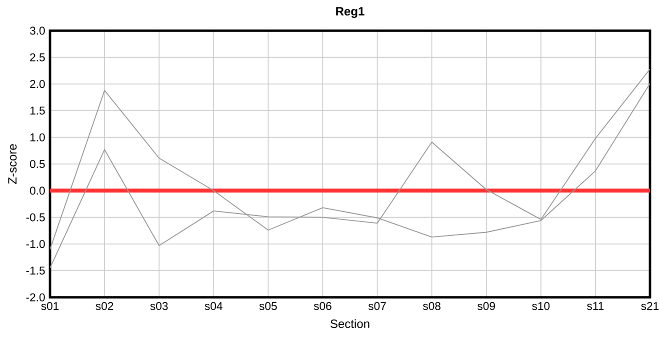  What do you see at coordinates (213, 306) in the screenshot?
I see `x-tick-label: s04` at bounding box center [213, 306].